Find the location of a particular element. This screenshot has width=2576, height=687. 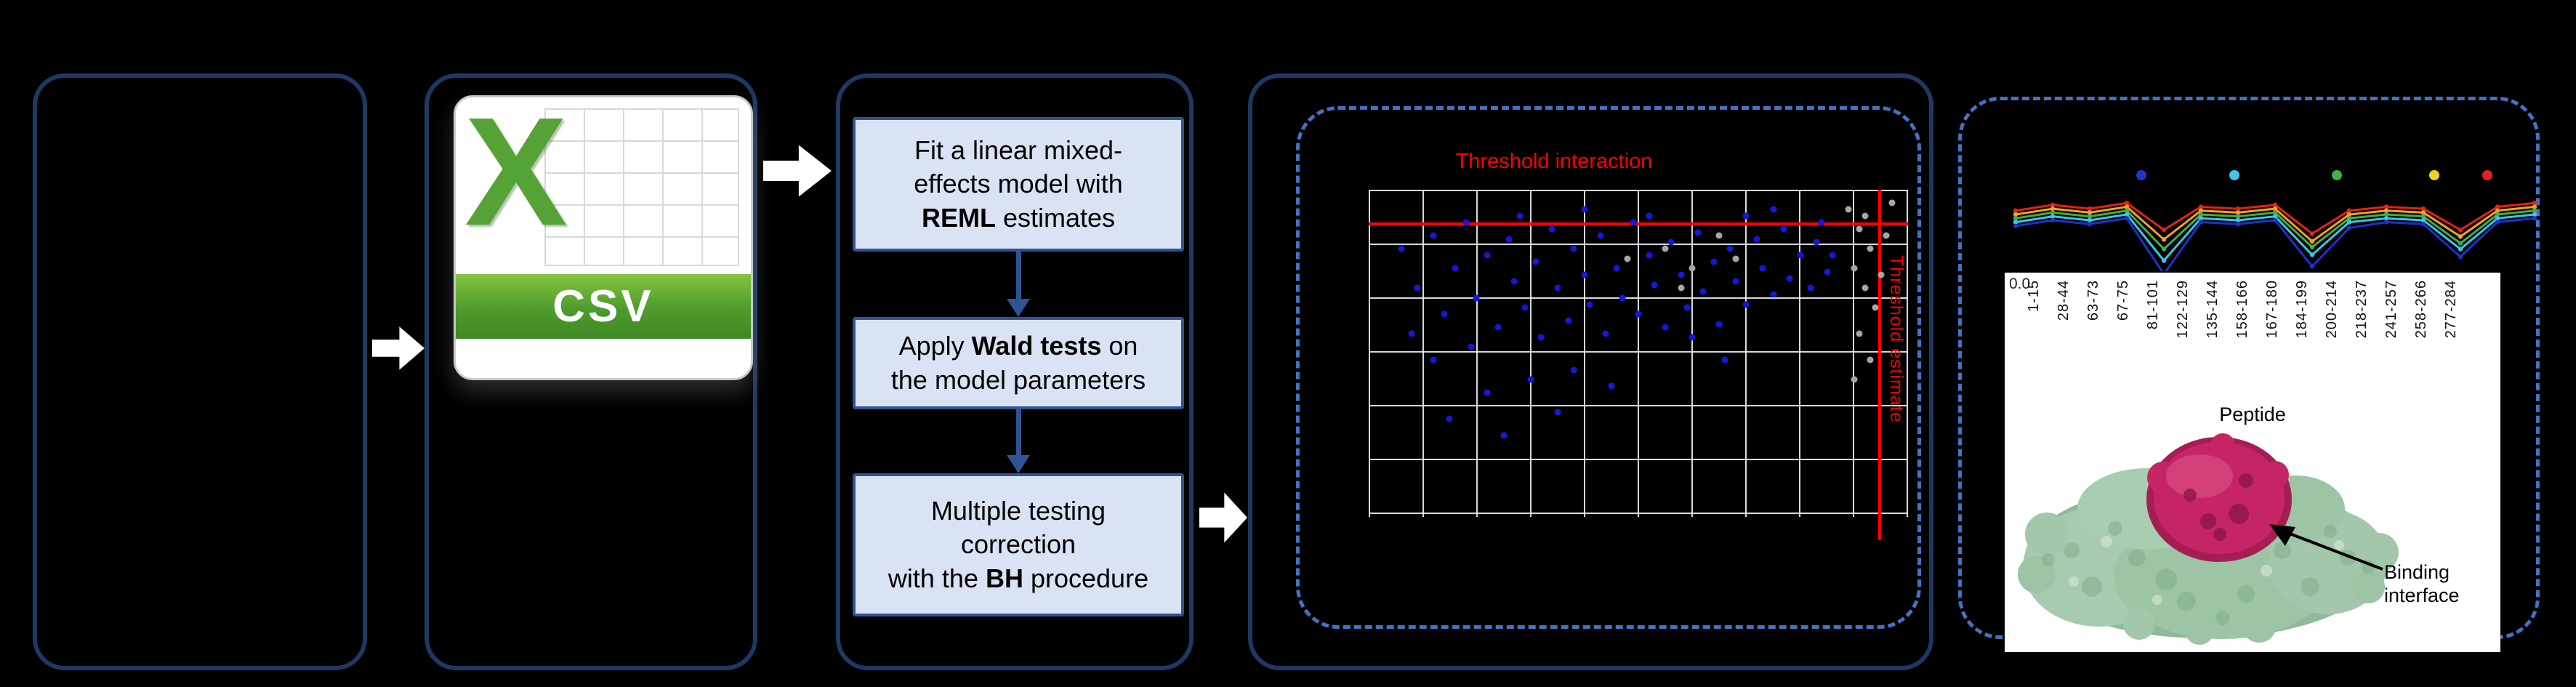

binding-interface-region is located at coordinates (2219, 497).